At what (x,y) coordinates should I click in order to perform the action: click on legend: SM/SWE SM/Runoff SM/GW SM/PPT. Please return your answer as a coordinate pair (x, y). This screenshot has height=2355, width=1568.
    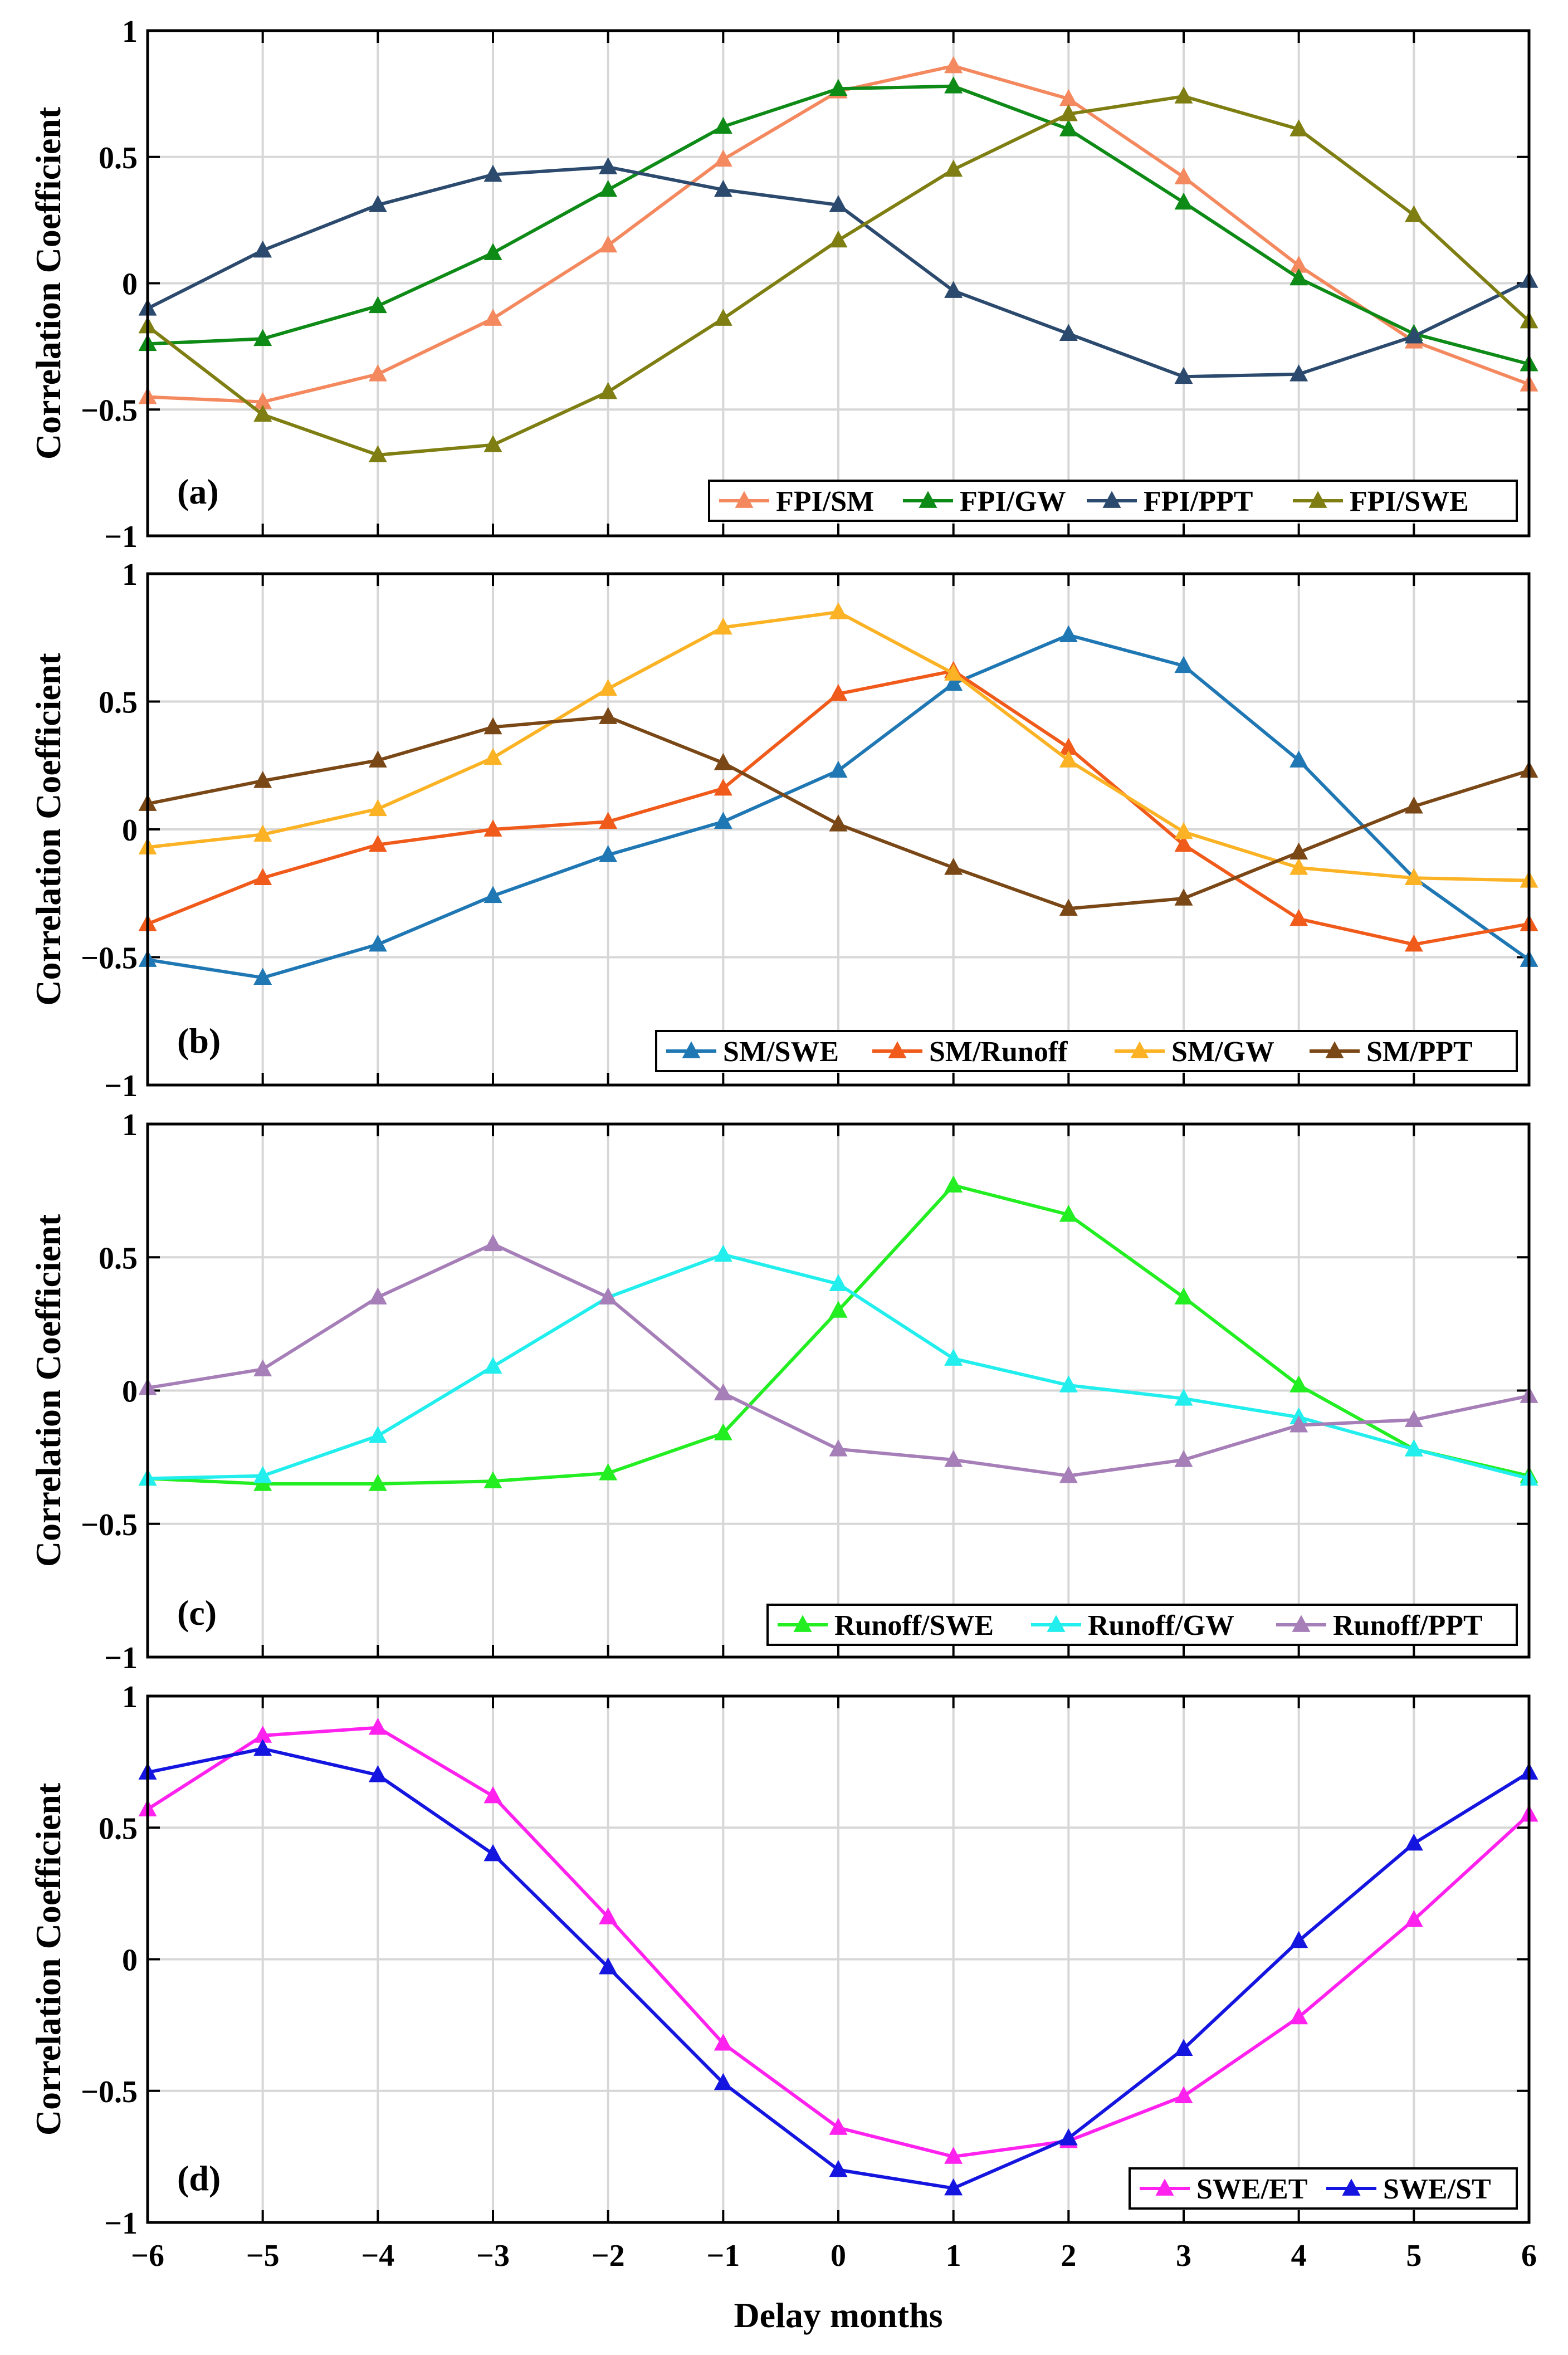
    Looking at the image, I should click on (1086, 1051).